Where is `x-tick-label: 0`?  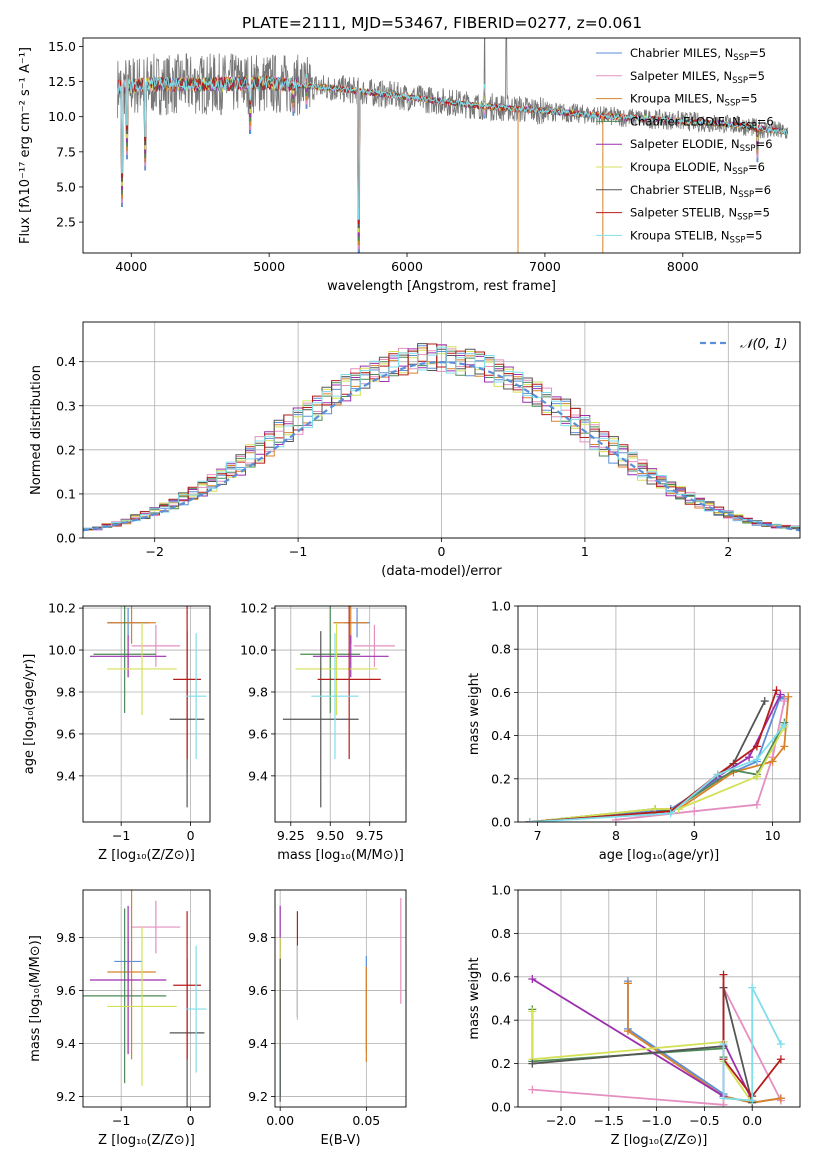
x-tick-label: 0 is located at coordinates (191, 835).